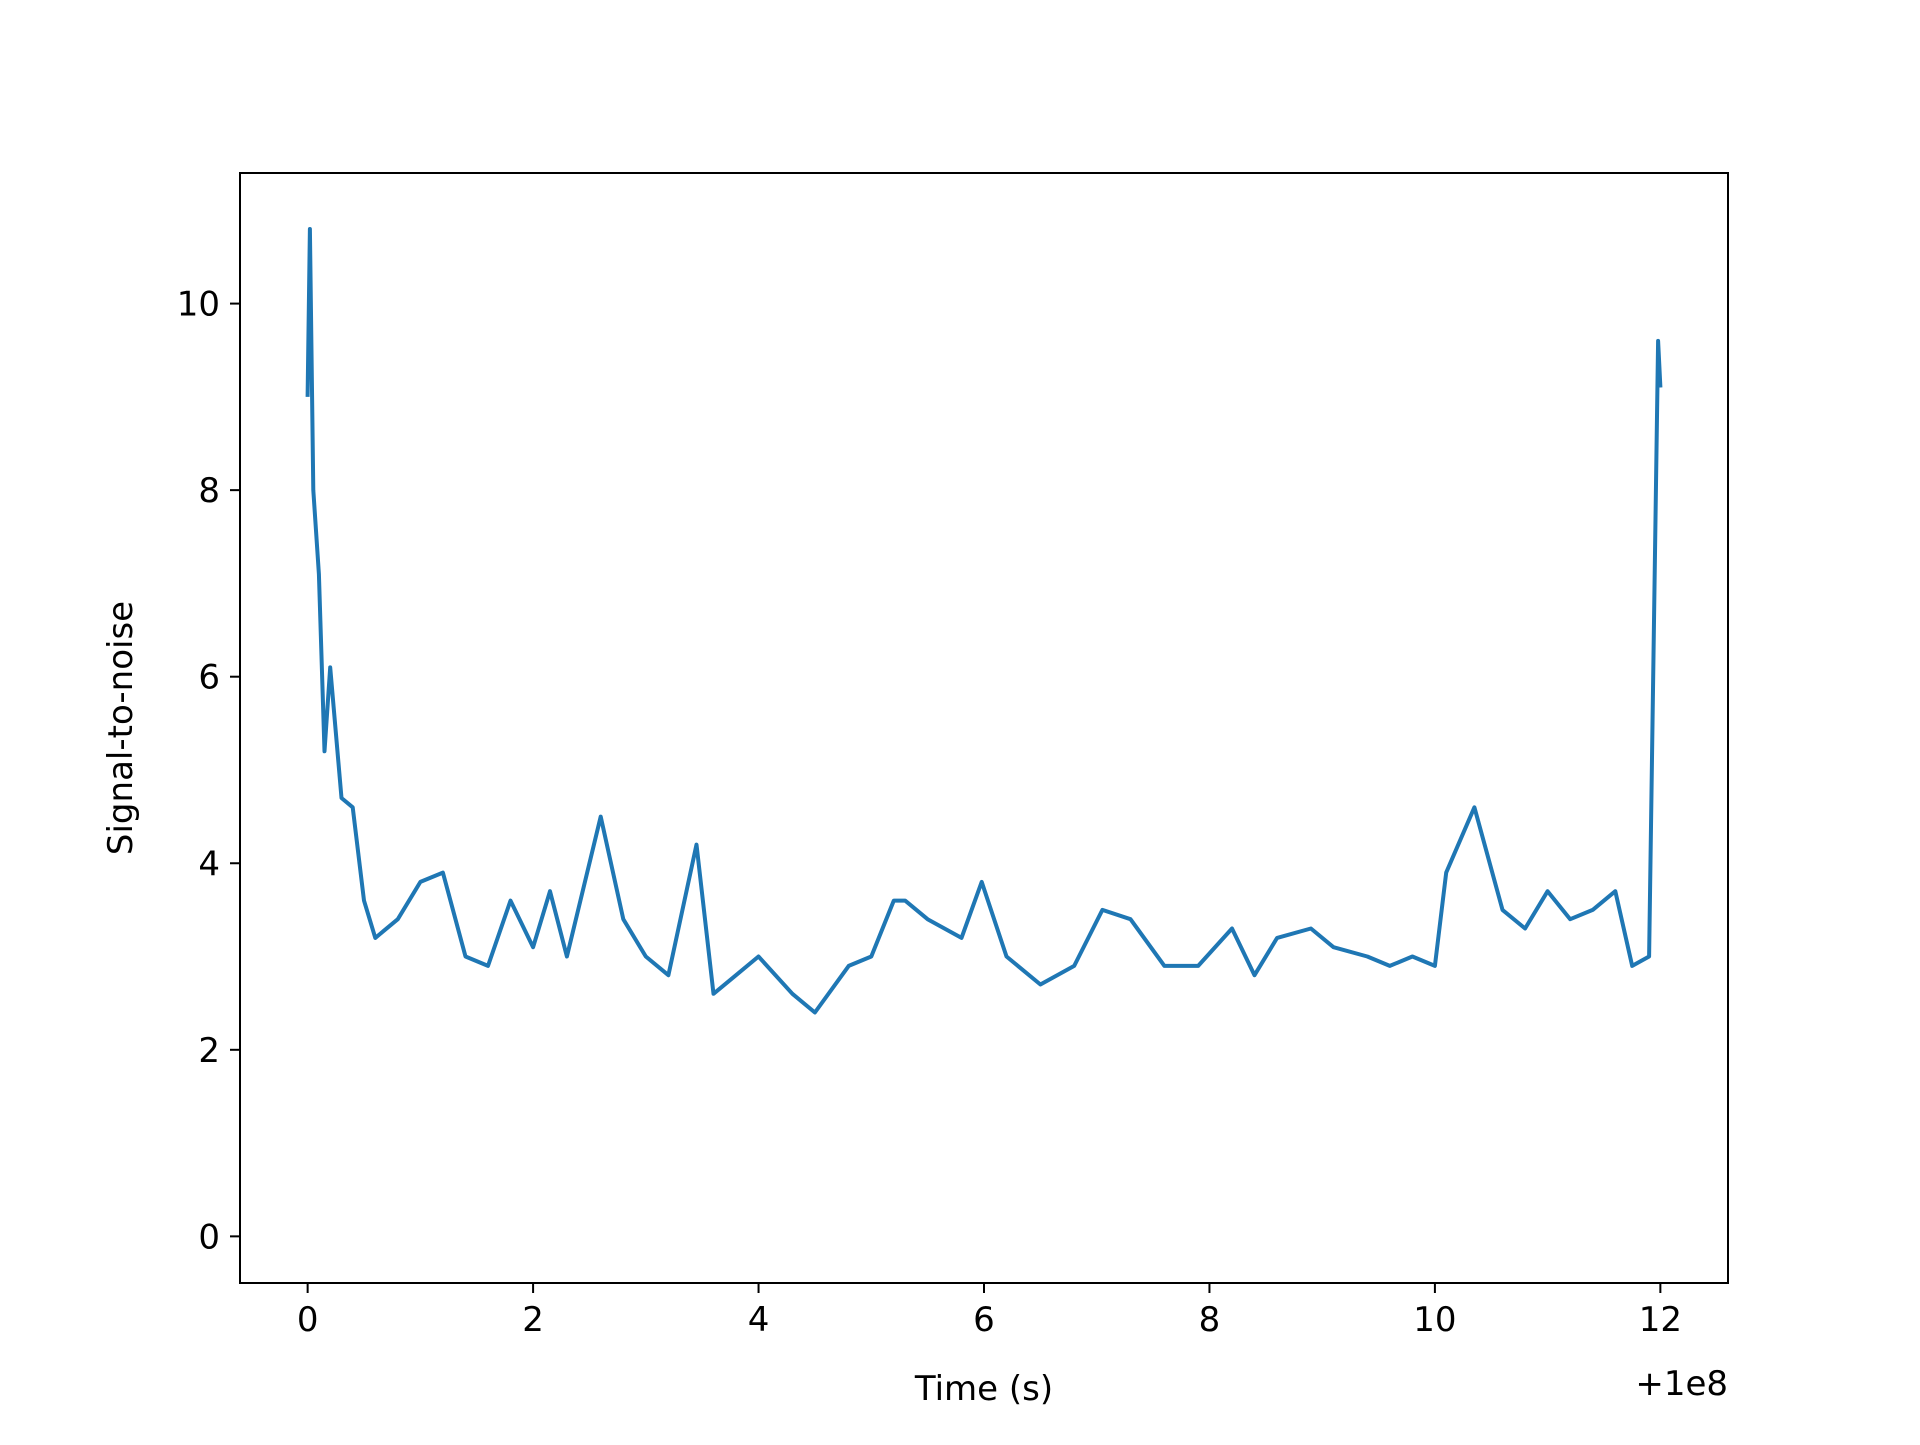 This screenshot has width=1920, height=1445. I want to click on x-tick-label: 12, so click(1660, 1320).